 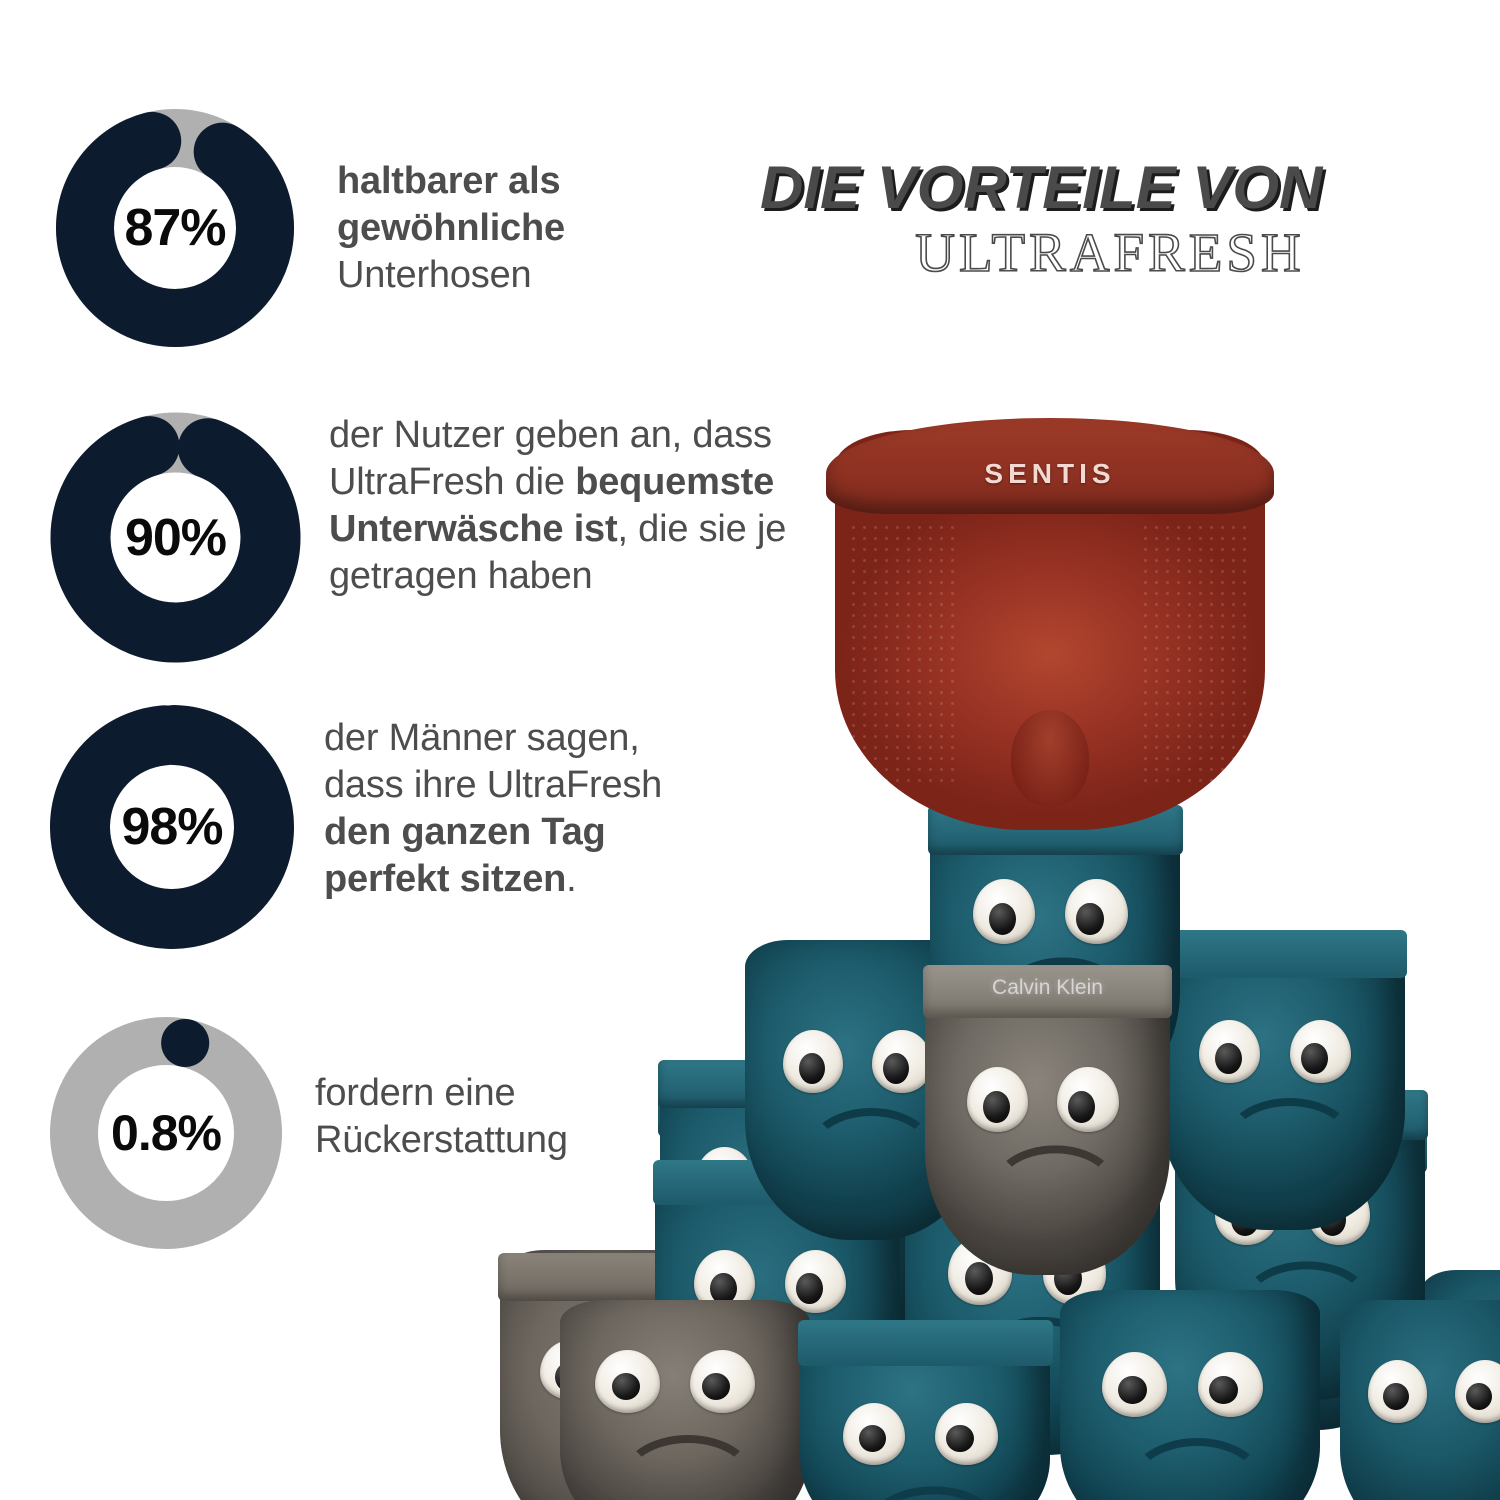 I want to click on donut-value-98: 98%, so click(x=172, y=827).